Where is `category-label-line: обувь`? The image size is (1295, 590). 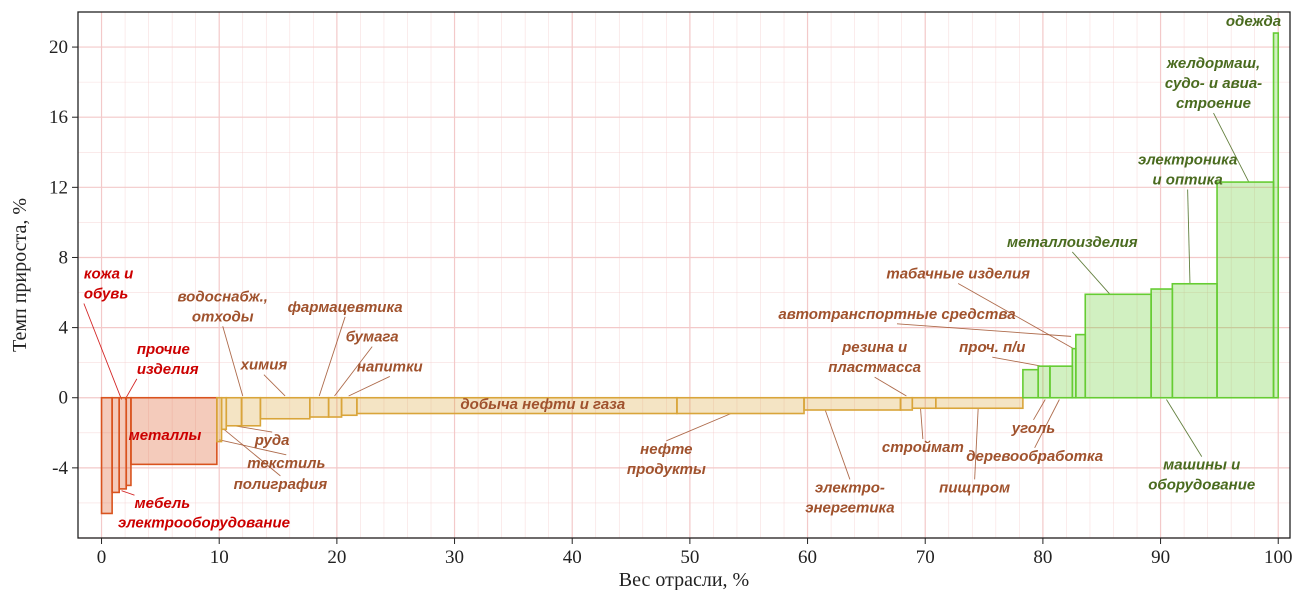
category-label-line: обувь is located at coordinates (106, 294).